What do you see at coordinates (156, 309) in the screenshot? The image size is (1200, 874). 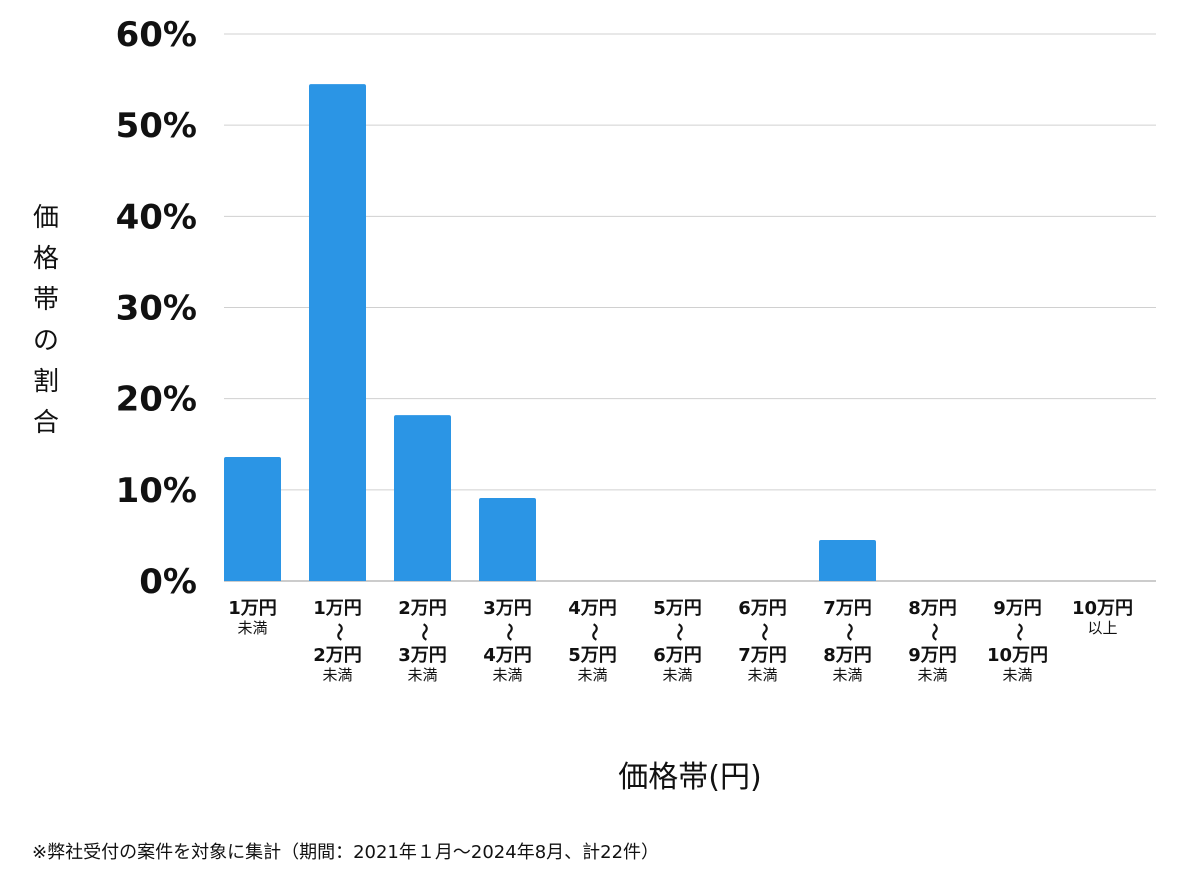 I see `y-tick-label: 30%` at bounding box center [156, 309].